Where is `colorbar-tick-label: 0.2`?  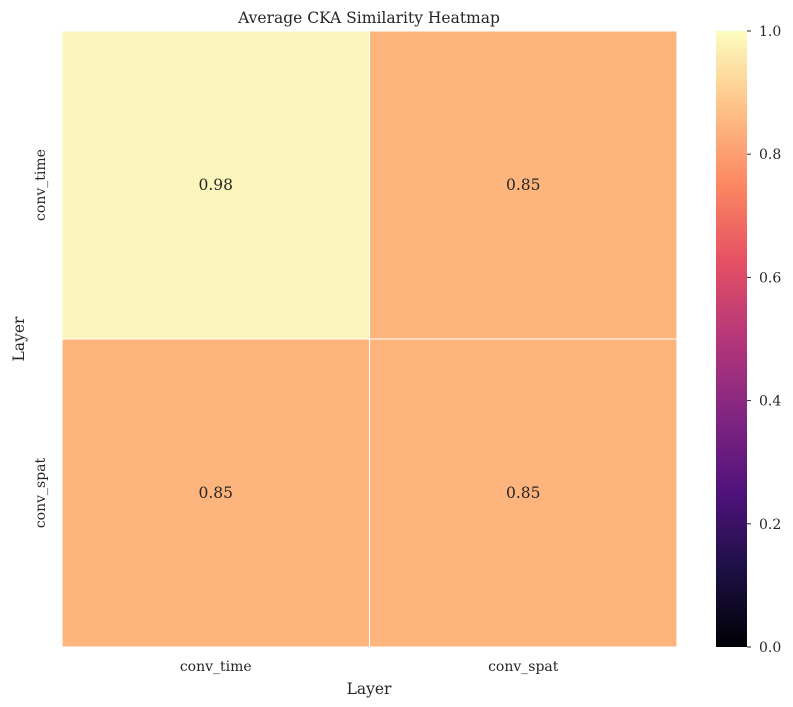
colorbar-tick-label: 0.2 is located at coordinates (770, 525).